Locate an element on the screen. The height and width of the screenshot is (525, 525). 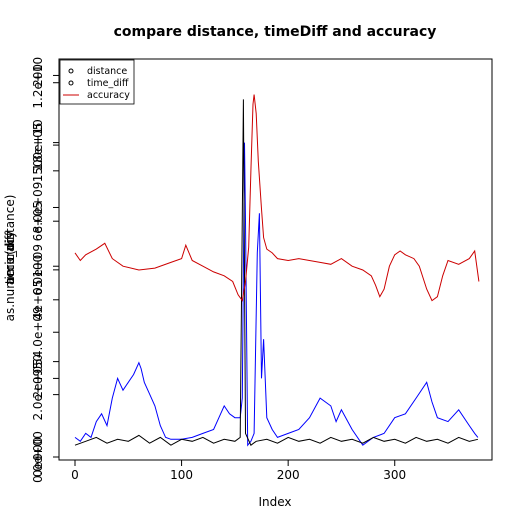
x-tick-label-2: 200 is located at coordinates (288, 475).